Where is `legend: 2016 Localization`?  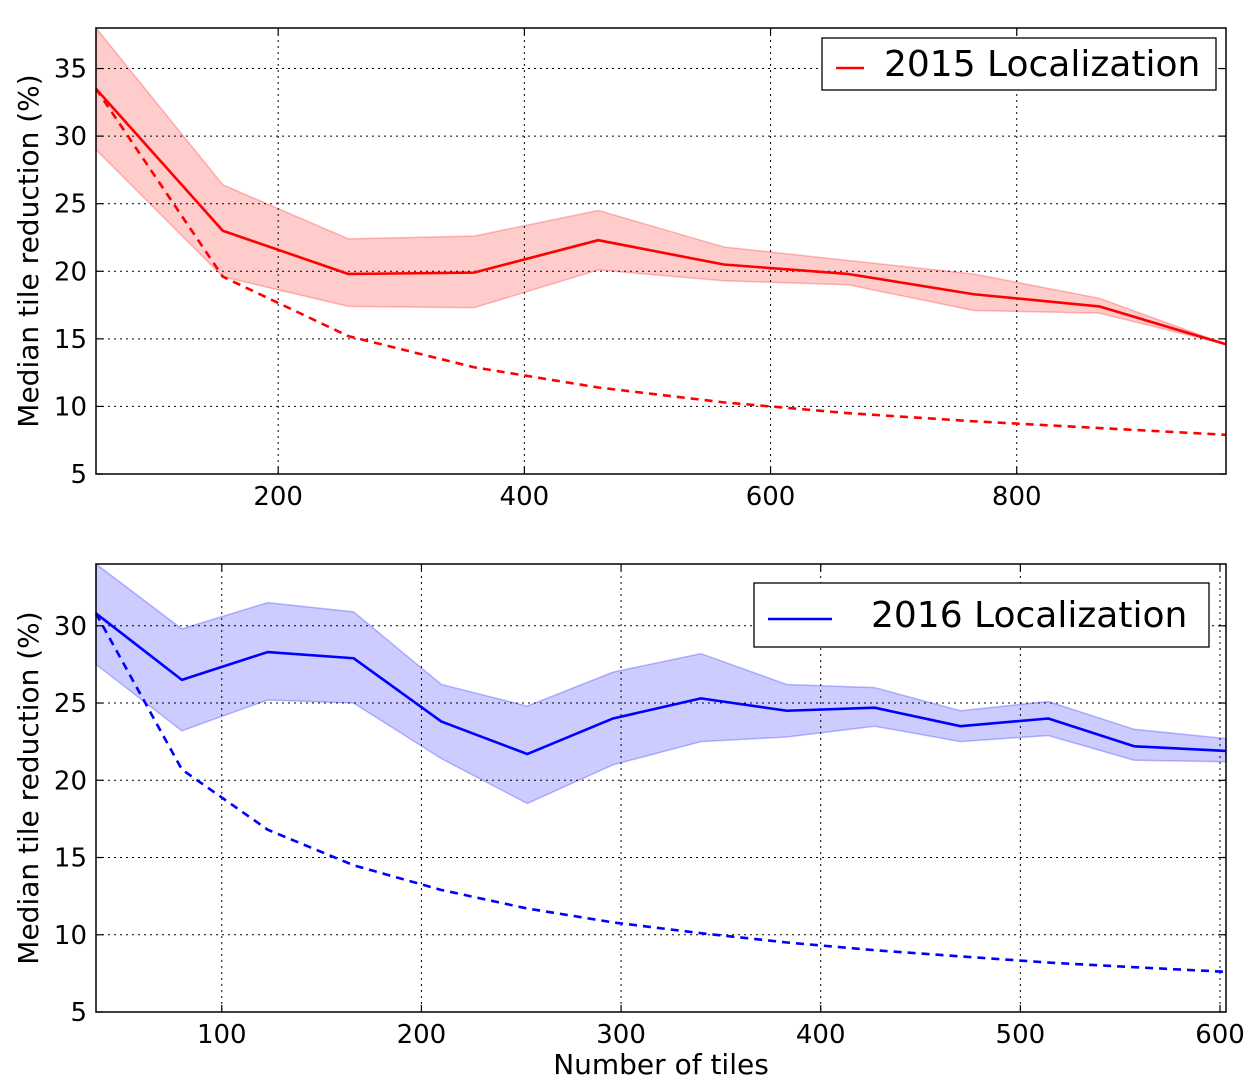
legend: 2016 Localization is located at coordinates (981, 615).